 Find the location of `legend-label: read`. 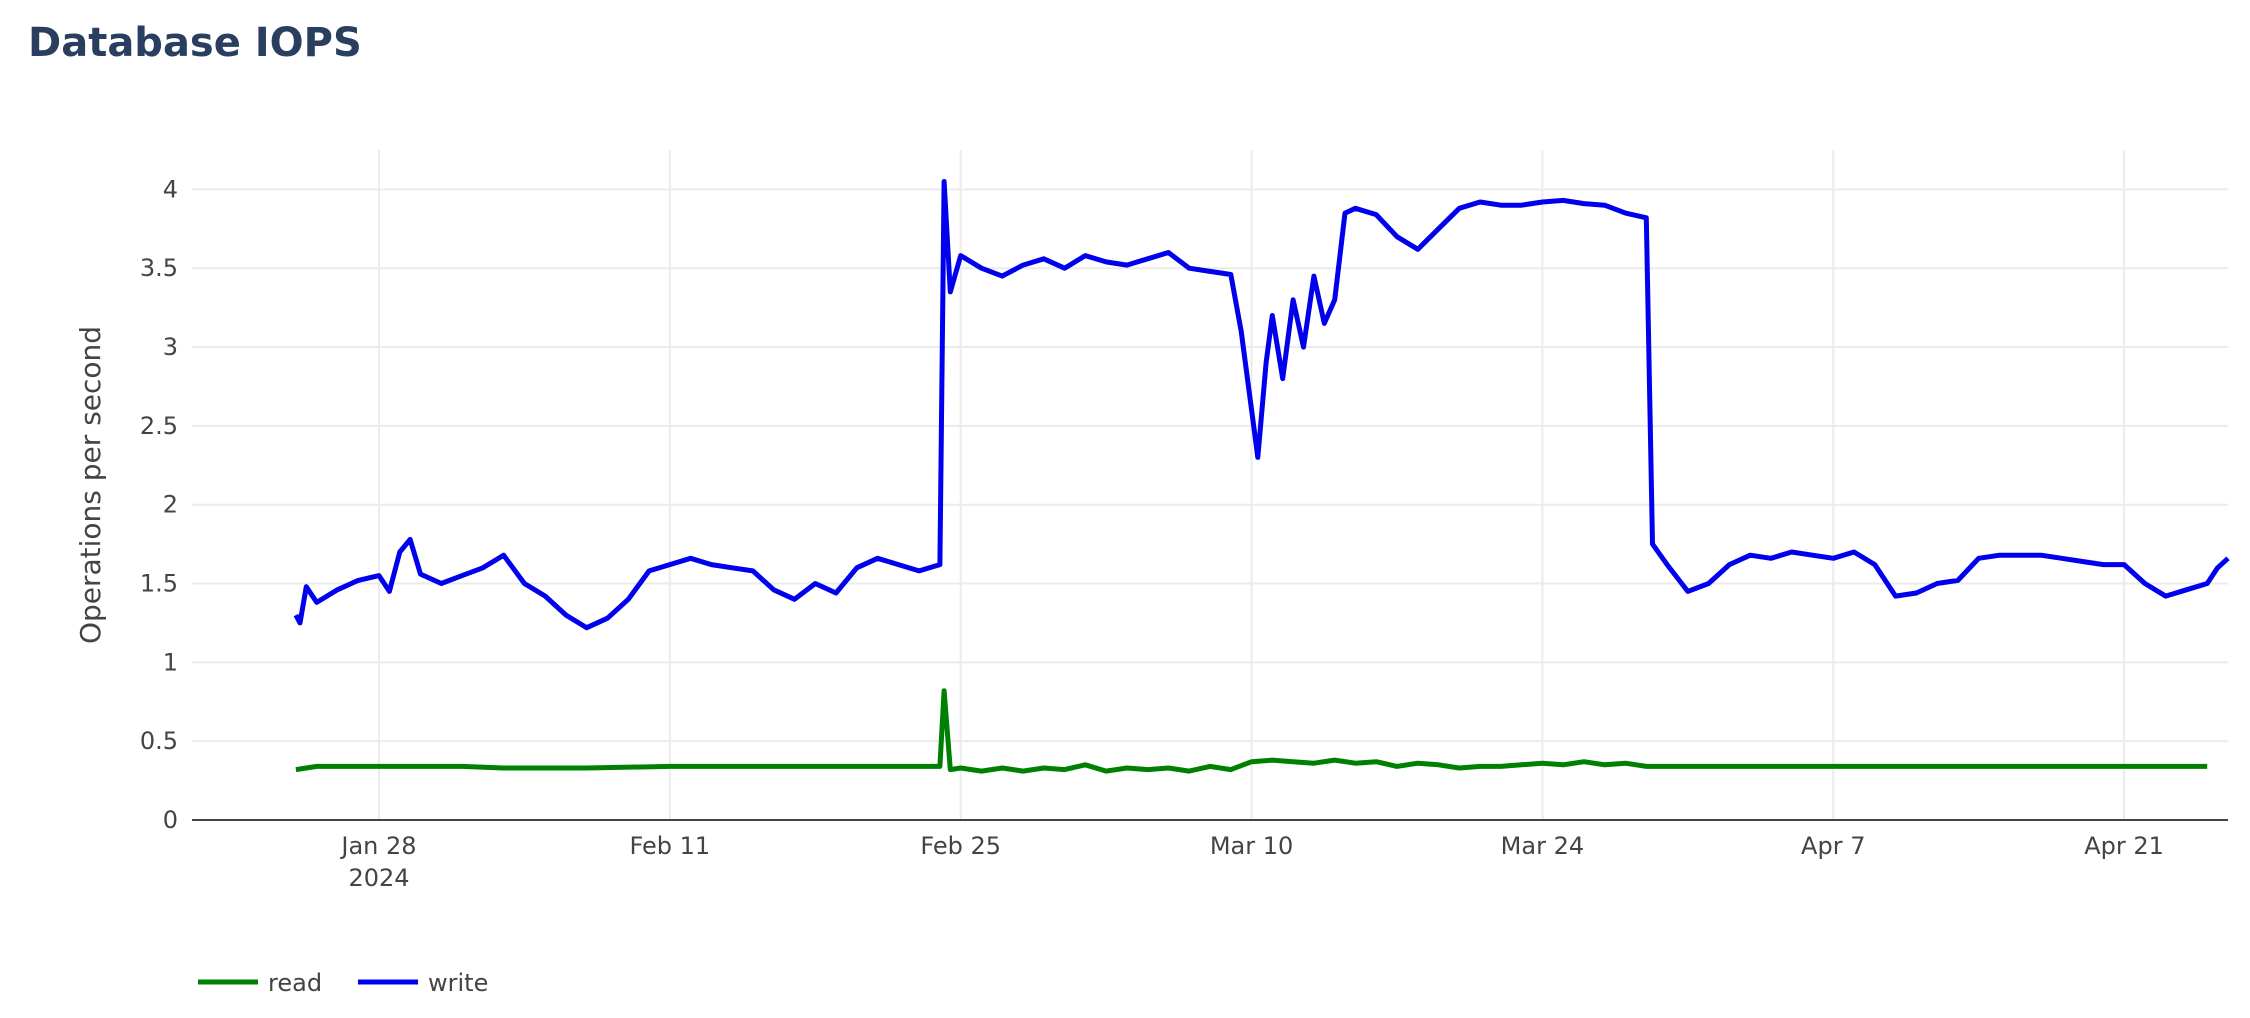

legend-label: read is located at coordinates (295, 983).